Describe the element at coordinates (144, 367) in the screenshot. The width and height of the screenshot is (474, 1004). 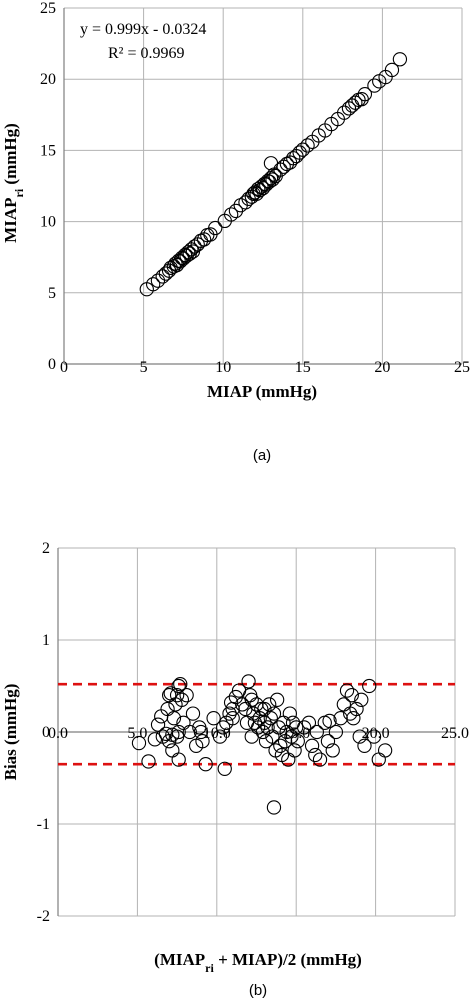
I see `x-tick-label: 5` at that location.